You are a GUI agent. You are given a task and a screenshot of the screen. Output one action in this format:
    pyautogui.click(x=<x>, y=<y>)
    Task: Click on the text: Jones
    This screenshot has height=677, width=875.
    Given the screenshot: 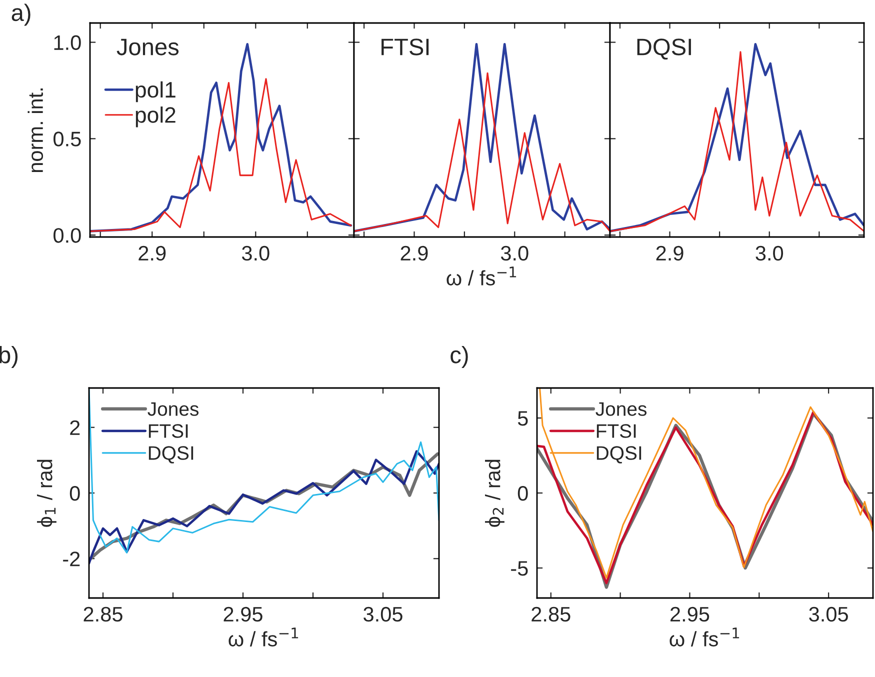 What is the action you would take?
    pyautogui.click(x=147, y=47)
    